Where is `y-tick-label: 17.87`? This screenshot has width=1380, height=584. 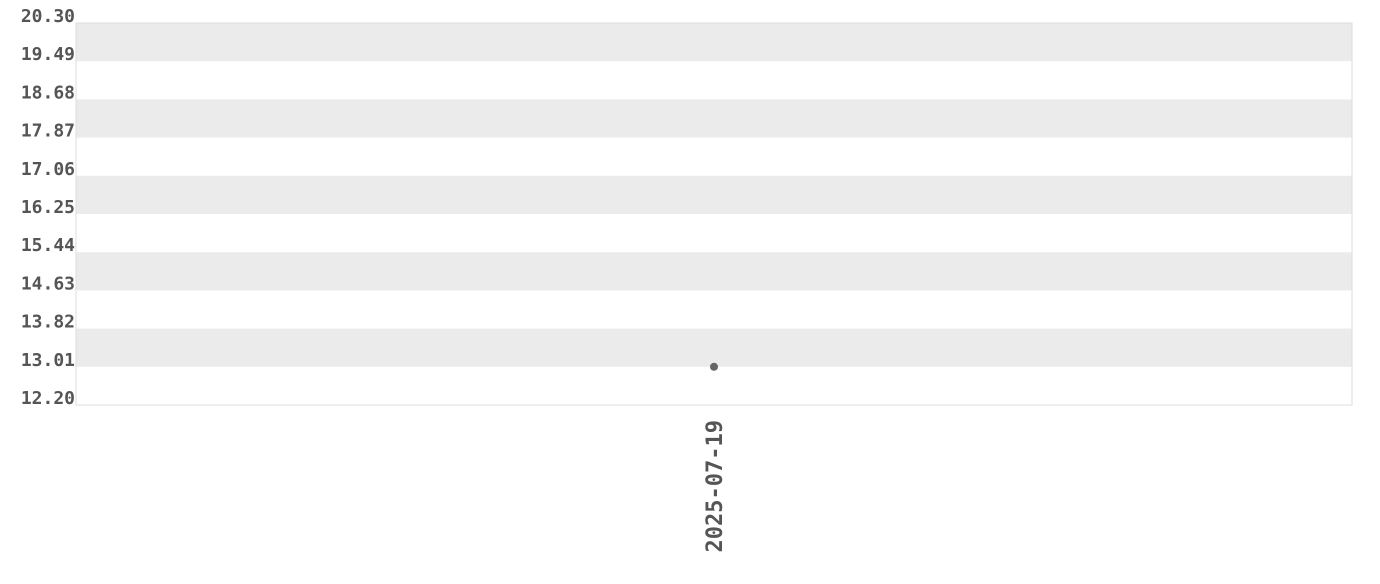 y-tick-label: 17.87 is located at coordinates (48, 131).